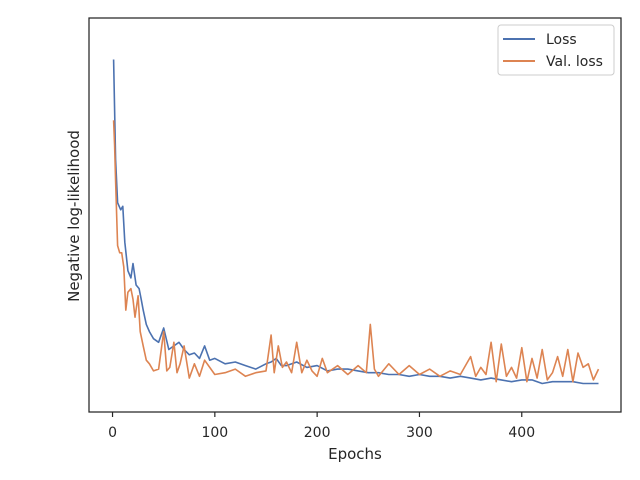 This screenshot has height=480, width=640. I want to click on legend-label-loss: Loss, so click(561, 40).